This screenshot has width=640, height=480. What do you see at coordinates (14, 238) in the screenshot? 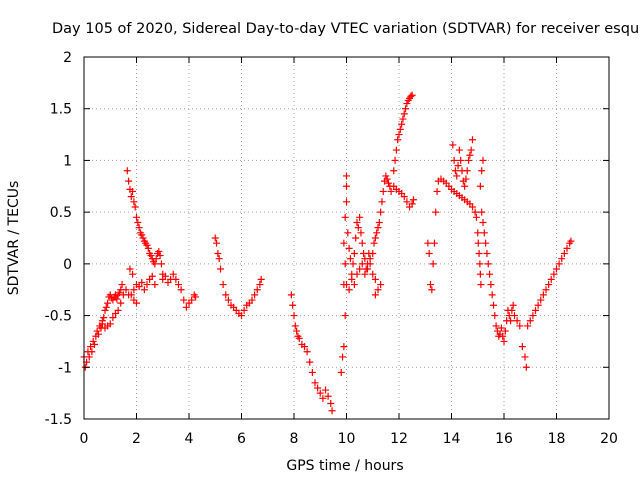
I see `y-axis-label: SDTVAR / TECUs` at bounding box center [14, 238].